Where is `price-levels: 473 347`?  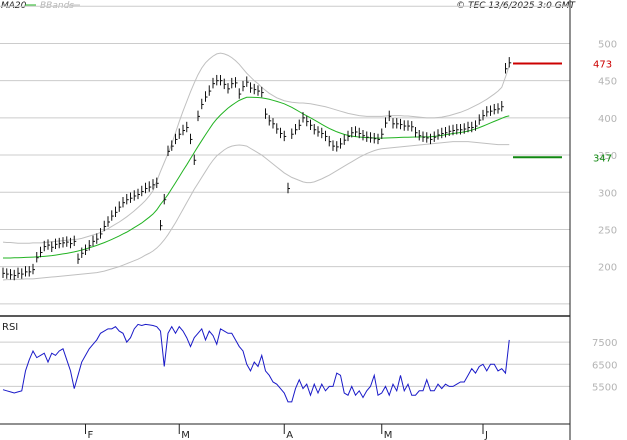 price-levels: 473 347 is located at coordinates (562, 112).